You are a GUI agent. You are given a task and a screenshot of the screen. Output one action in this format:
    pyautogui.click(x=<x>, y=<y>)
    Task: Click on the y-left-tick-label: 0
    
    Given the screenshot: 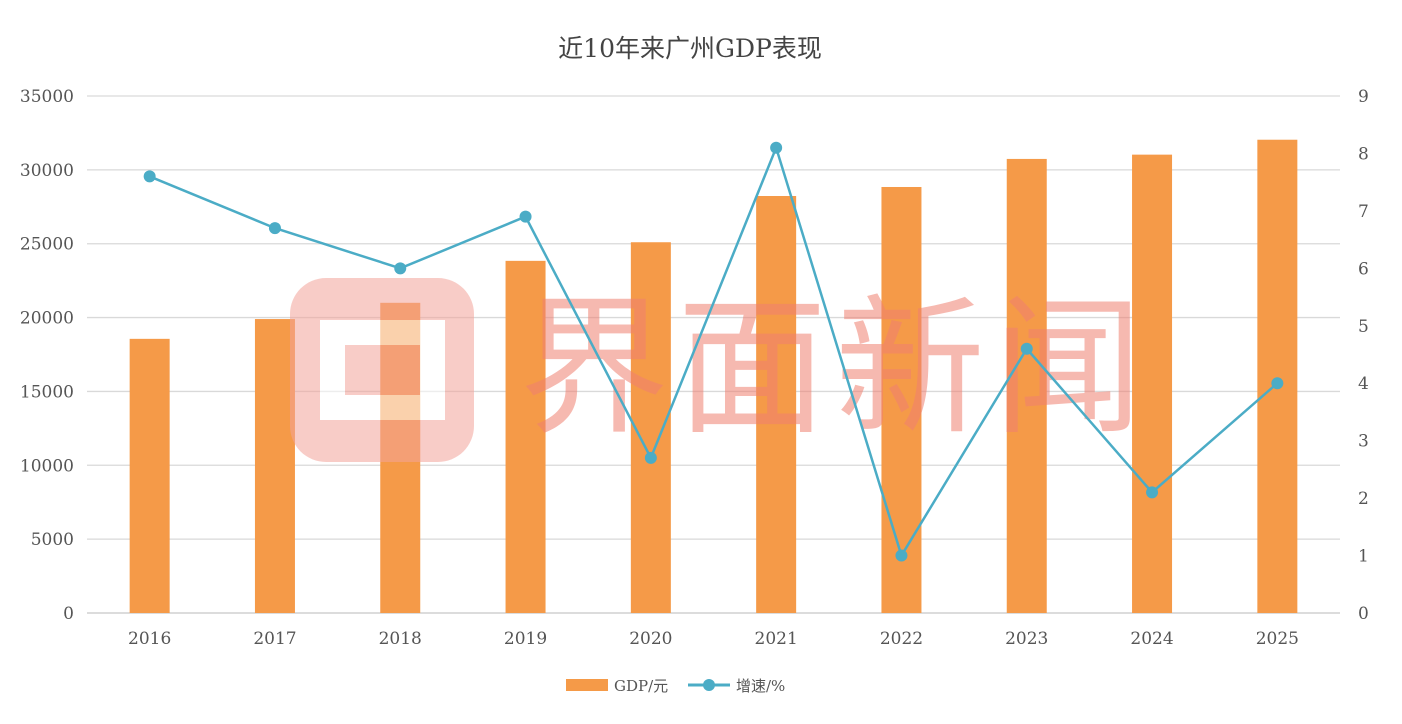 What is the action you would take?
    pyautogui.click(x=68, y=614)
    